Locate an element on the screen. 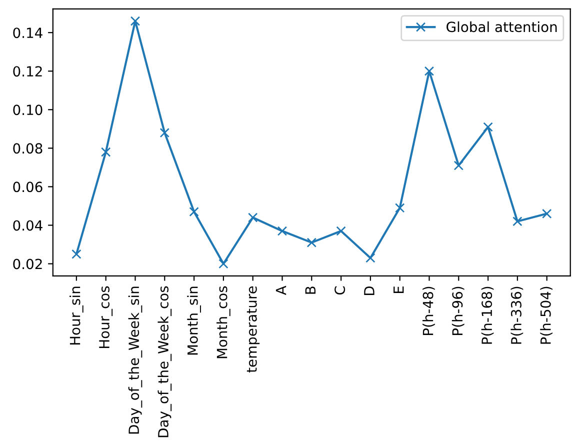 The image size is (588, 445). x-tick-label: P(h-96) is located at coordinates (458, 310).